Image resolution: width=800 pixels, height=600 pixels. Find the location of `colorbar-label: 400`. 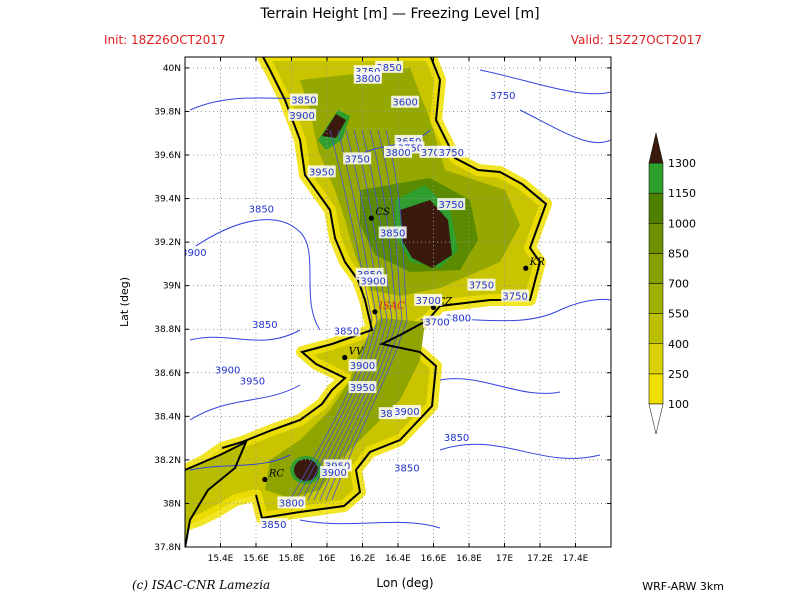

colorbar-label: 400 is located at coordinates (678, 344).